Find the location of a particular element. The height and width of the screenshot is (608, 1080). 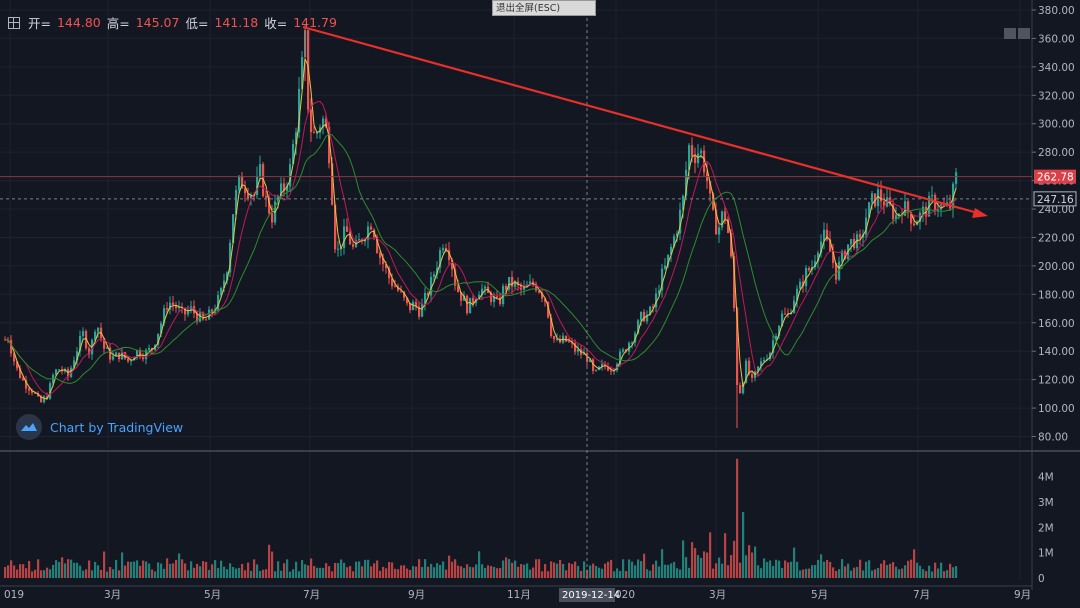

expand-plus-icon is located at coordinates (14, 22).